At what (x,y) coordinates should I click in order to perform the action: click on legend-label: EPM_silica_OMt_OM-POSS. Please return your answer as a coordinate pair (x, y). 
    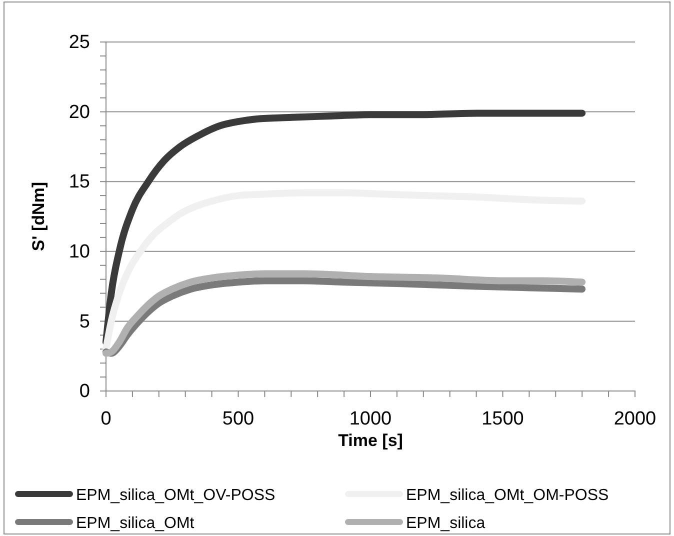
    Looking at the image, I should click on (507, 495).